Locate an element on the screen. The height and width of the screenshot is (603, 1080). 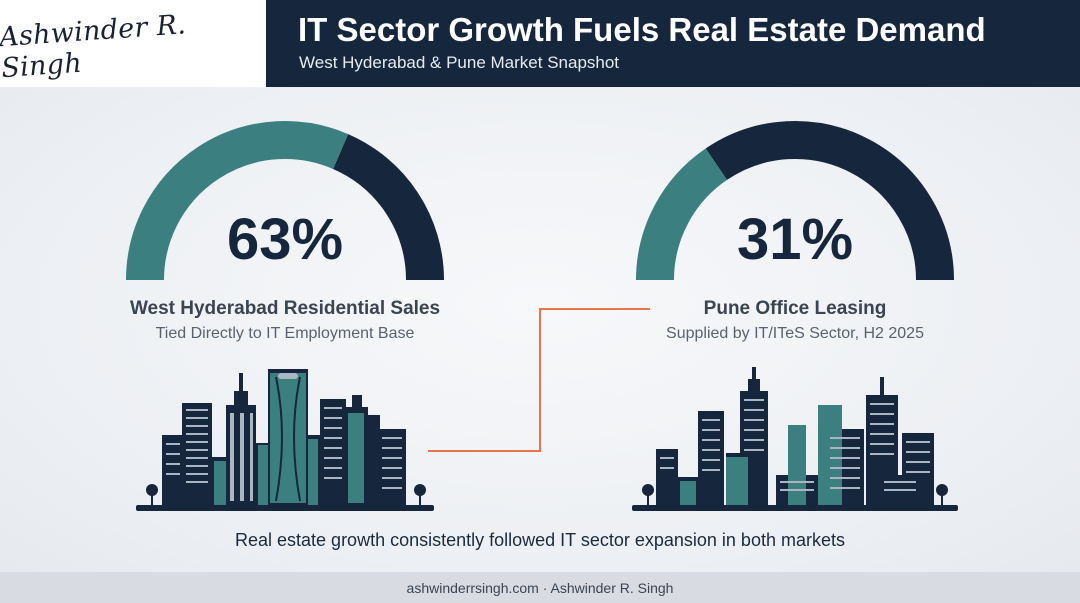
hyderabad-percentage: 63% is located at coordinates (285, 239).